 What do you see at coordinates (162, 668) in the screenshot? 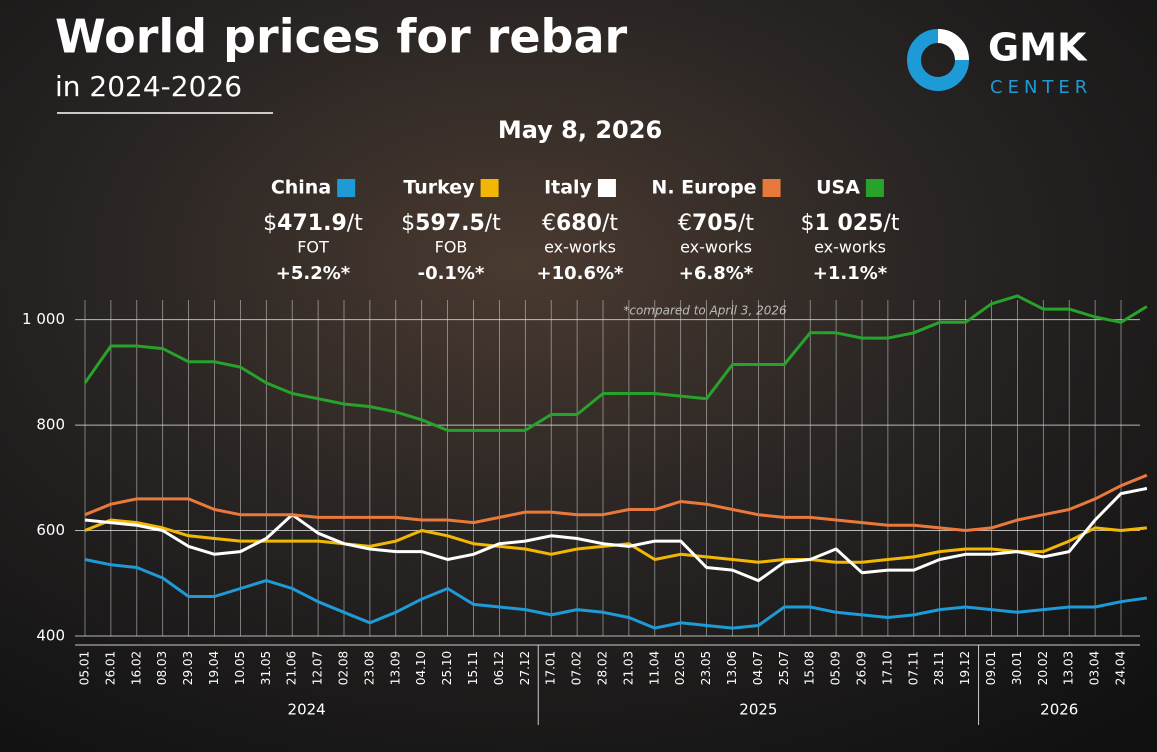
I see `x-tick-label: 08.03` at bounding box center [162, 668].